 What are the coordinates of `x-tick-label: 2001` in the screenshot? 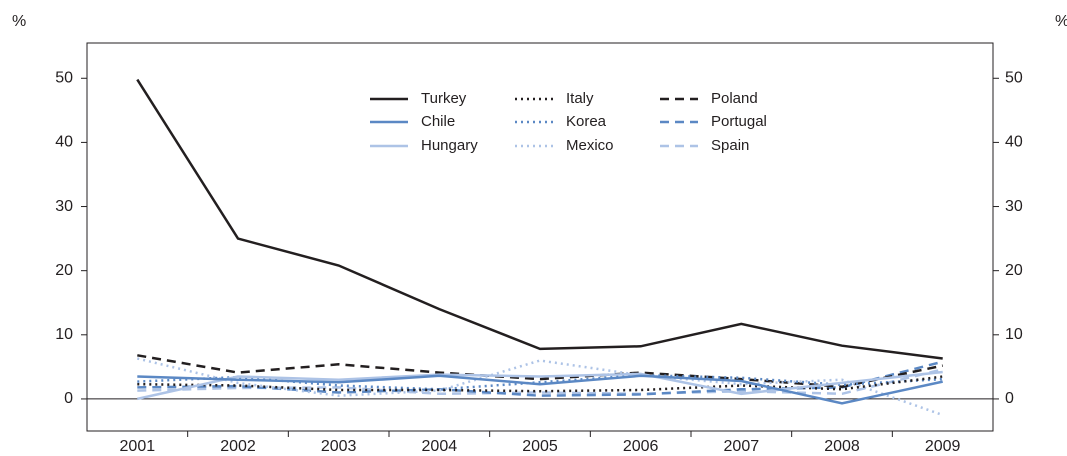 It's located at (138, 446).